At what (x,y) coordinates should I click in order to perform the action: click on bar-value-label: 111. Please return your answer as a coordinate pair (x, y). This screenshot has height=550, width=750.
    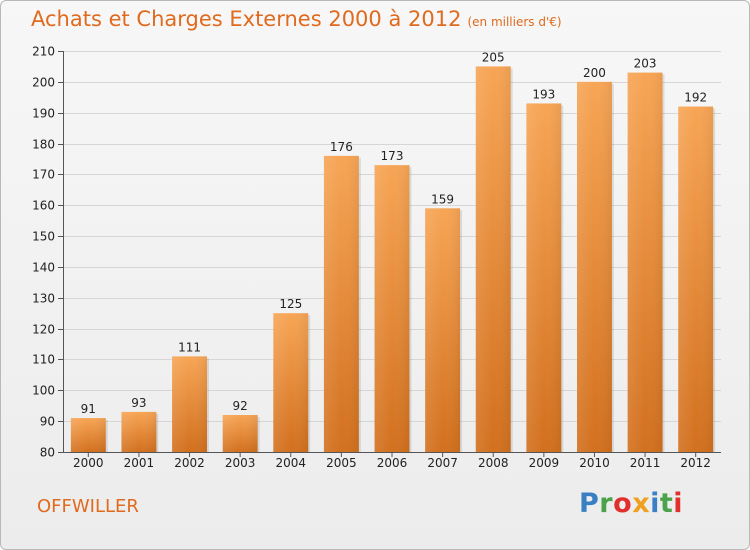
    Looking at the image, I should click on (189, 347).